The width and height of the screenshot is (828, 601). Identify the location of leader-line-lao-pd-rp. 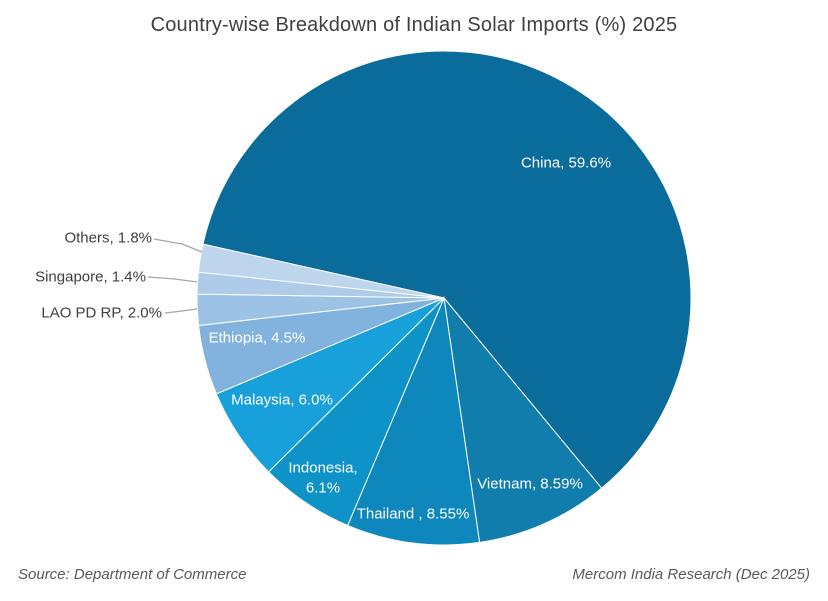
(181, 311).